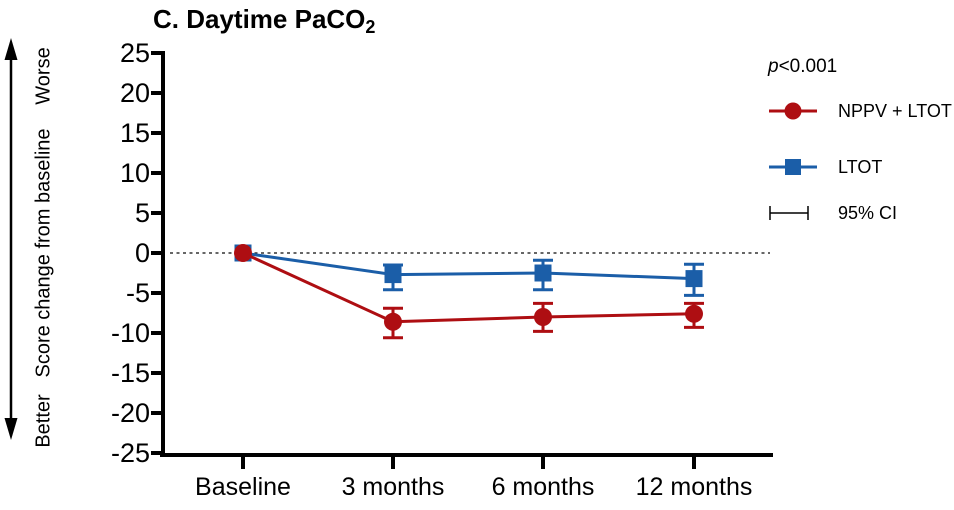 This screenshot has width=954, height=510. I want to click on direction-arrow-head-down, so click(11, 429).